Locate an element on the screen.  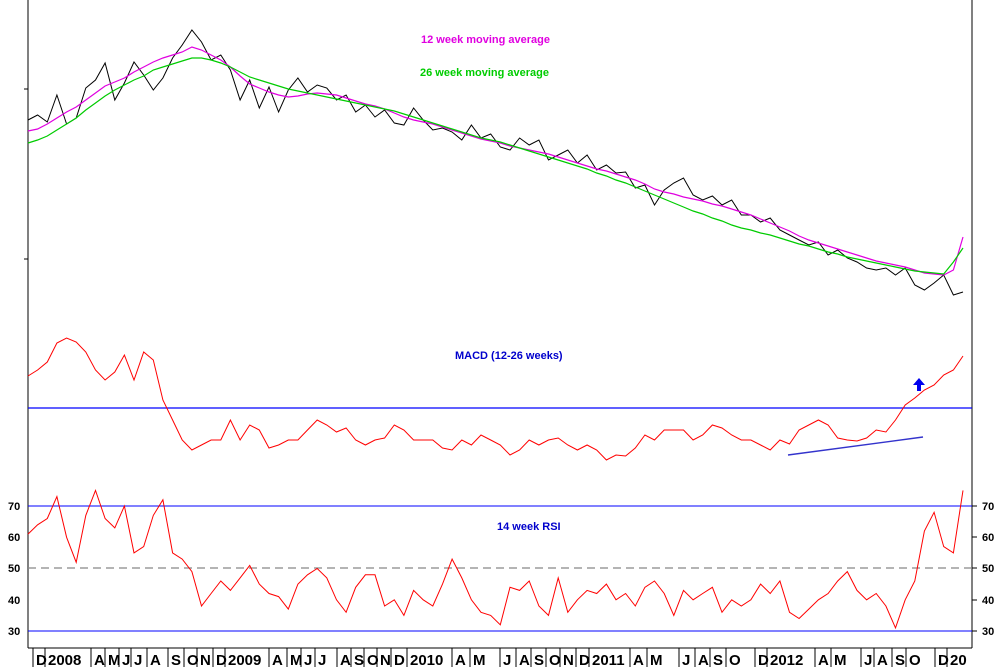
x-tick-label: 2008 is located at coordinates (64, 659).